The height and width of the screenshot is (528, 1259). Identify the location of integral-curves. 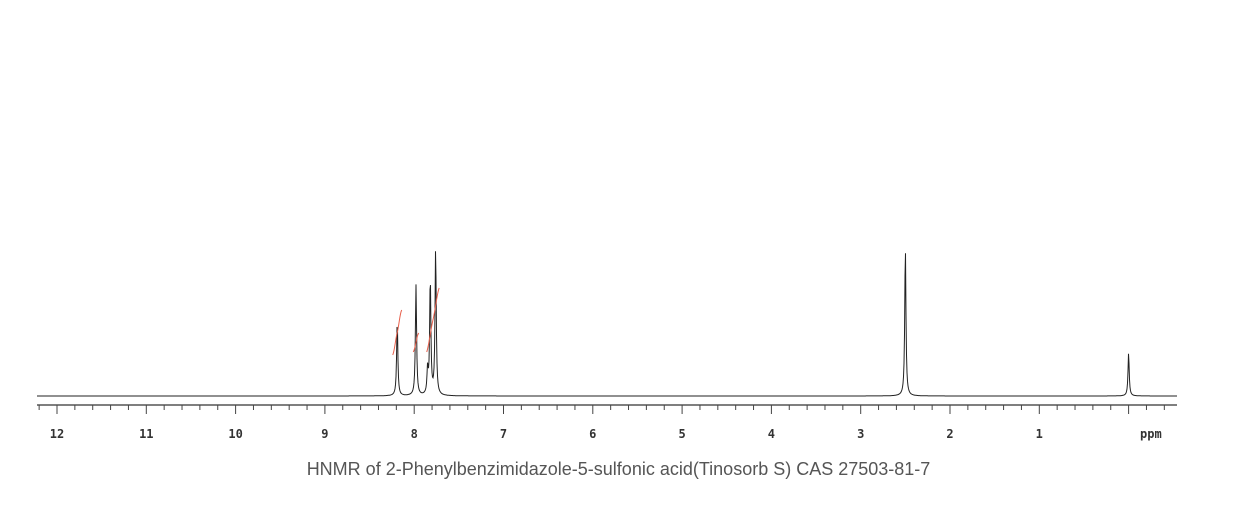
(416, 321).